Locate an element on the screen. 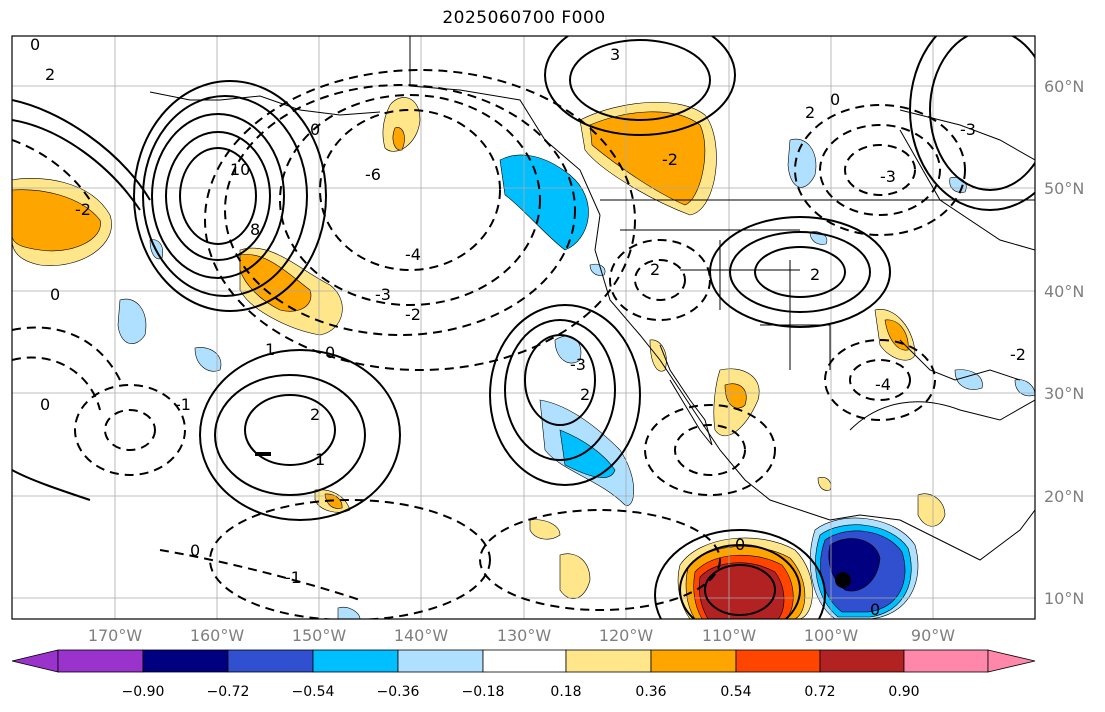 The width and height of the screenshot is (1105, 712). lon-label: 100°W is located at coordinates (831, 635).